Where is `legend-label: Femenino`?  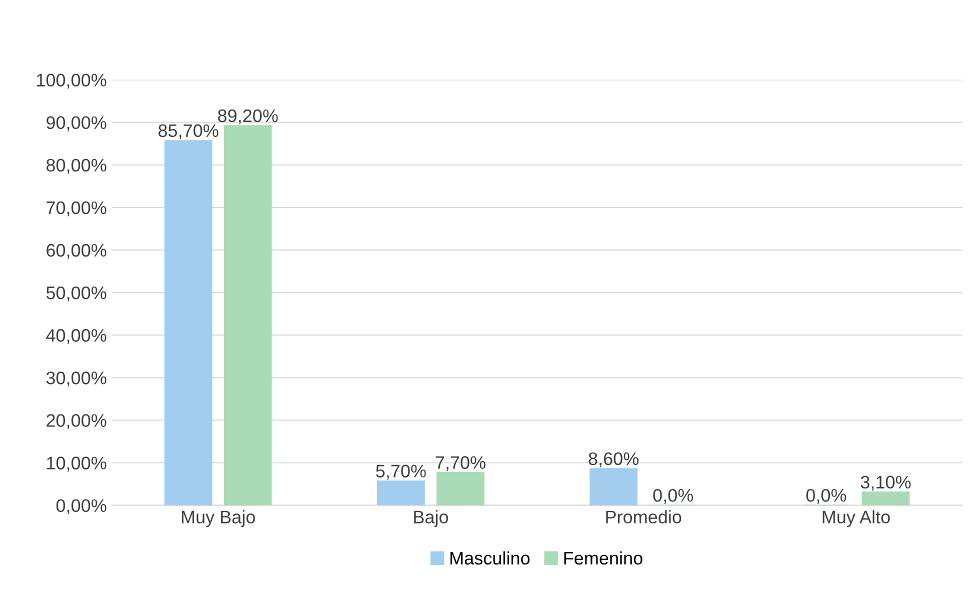 legend-label: Femenino is located at coordinates (603, 558).